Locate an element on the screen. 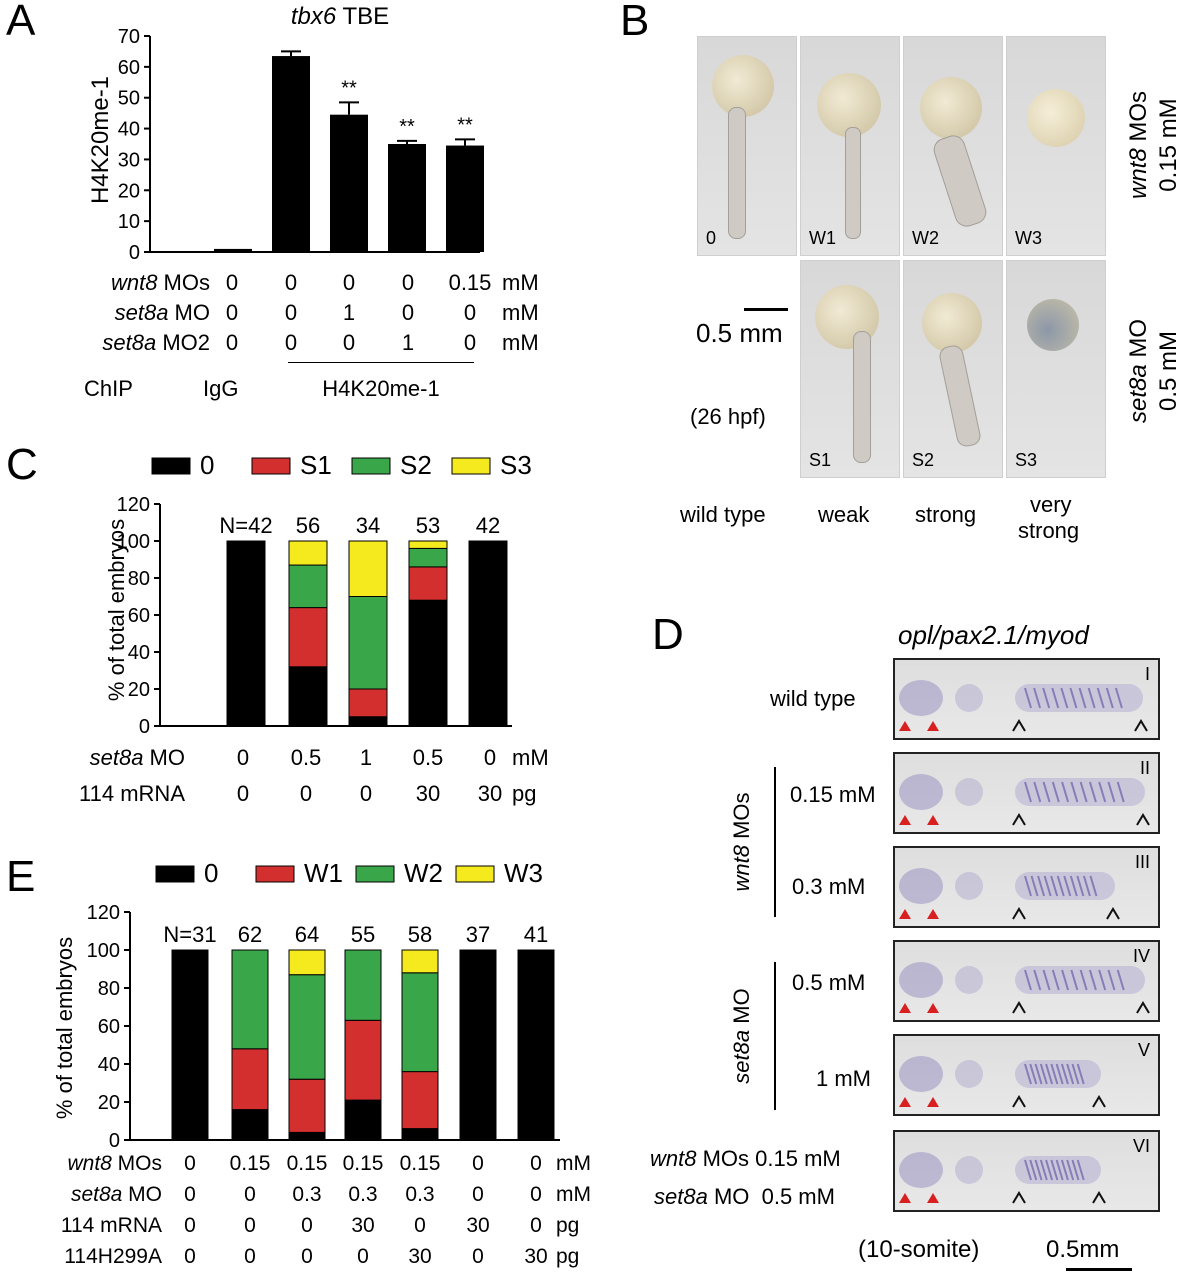 This screenshot has width=1185, height=1280. panel-d-label-wt: wild type is located at coordinates (813, 698).